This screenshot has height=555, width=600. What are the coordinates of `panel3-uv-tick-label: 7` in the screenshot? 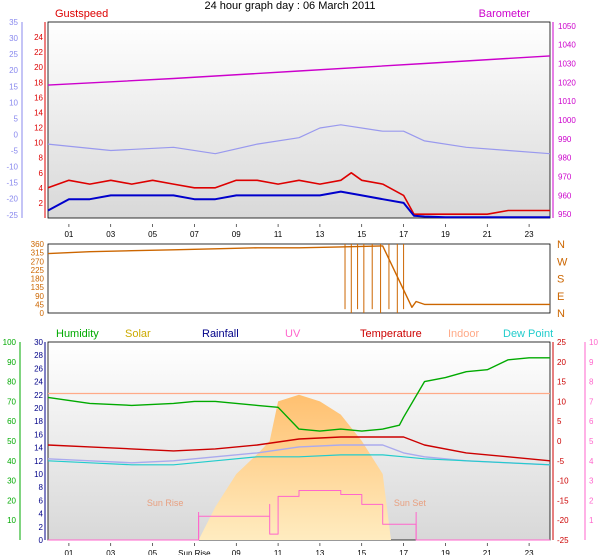 It's located at (591, 401).